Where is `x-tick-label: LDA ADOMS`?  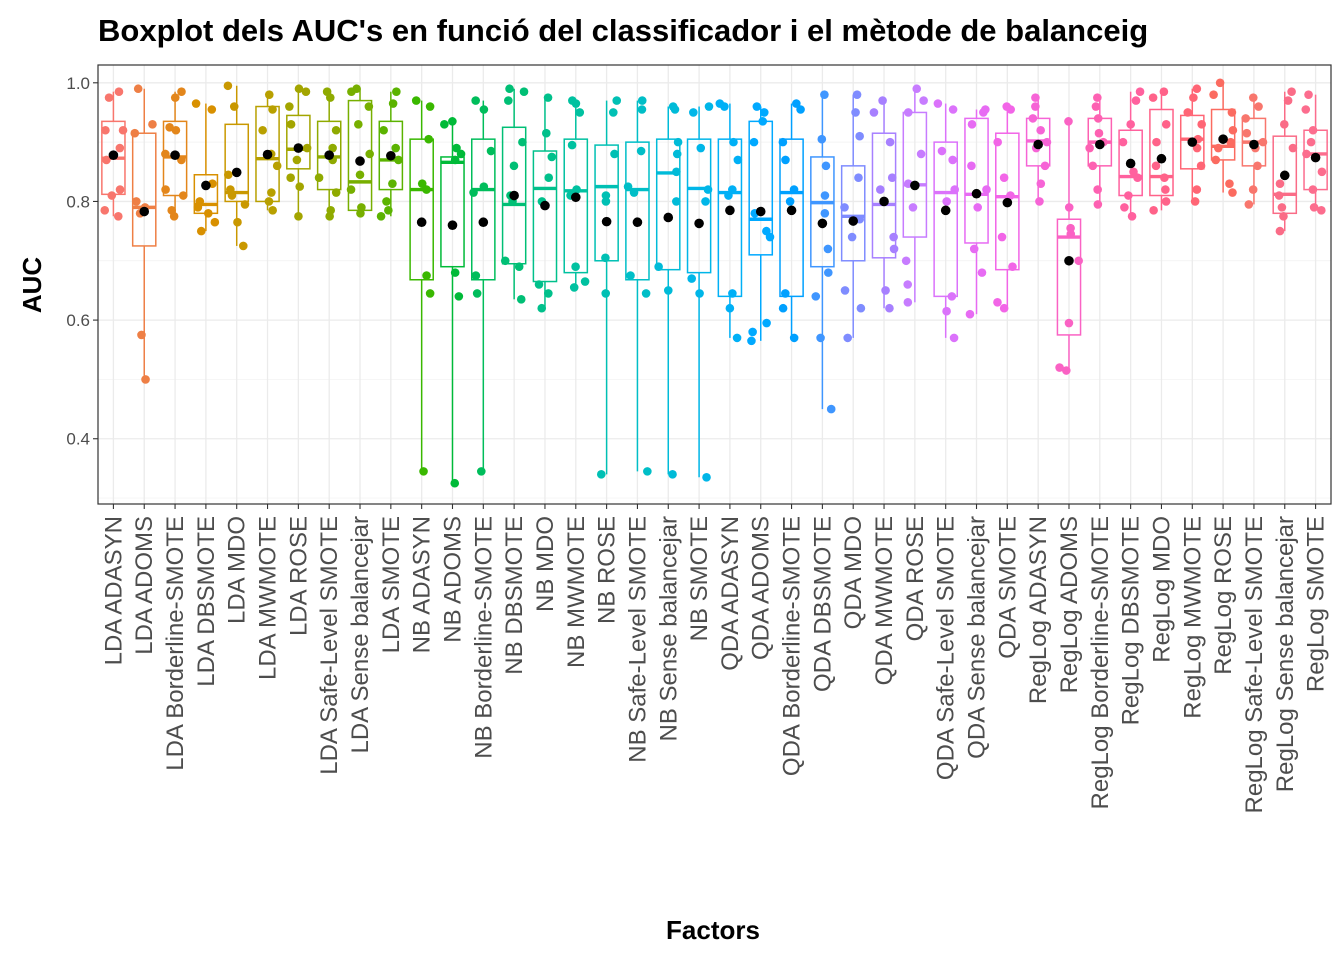
x-tick-label: LDA ADOMS is located at coordinates (144, 585).